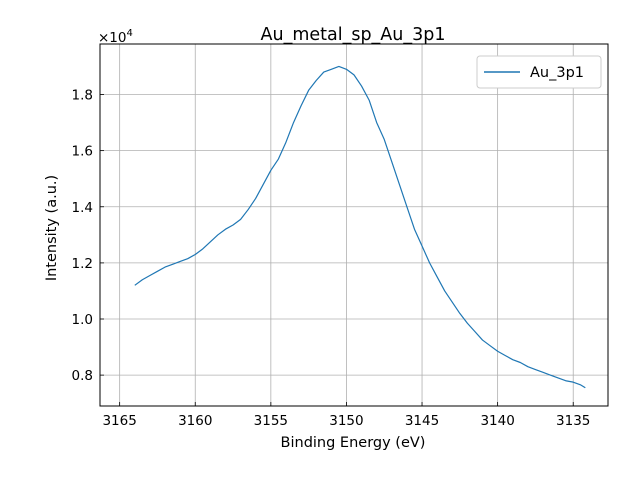 This screenshot has height=480, width=640. I want to click on y-tick-label: 1.4, so click(82, 208).